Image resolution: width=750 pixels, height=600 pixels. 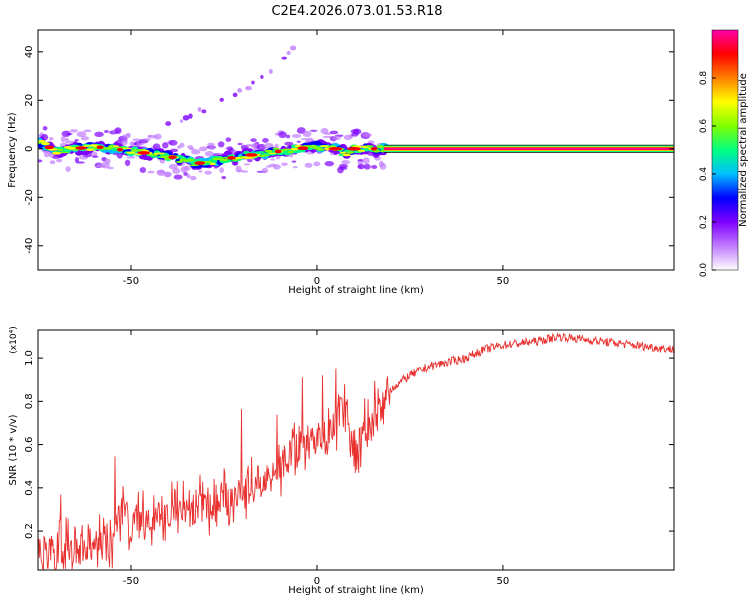 What do you see at coordinates (29, 358) in the screenshot?
I see `y-tick-label: 1.0` at bounding box center [29, 358].